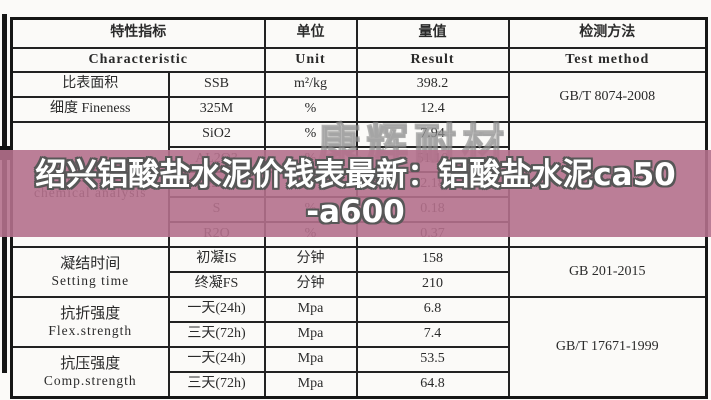 Image resolution: width=711 pixels, height=400 pixels. What do you see at coordinates (432, 359) in the screenshot?
I see `result-comp-1d: 53.5` at bounding box center [432, 359].